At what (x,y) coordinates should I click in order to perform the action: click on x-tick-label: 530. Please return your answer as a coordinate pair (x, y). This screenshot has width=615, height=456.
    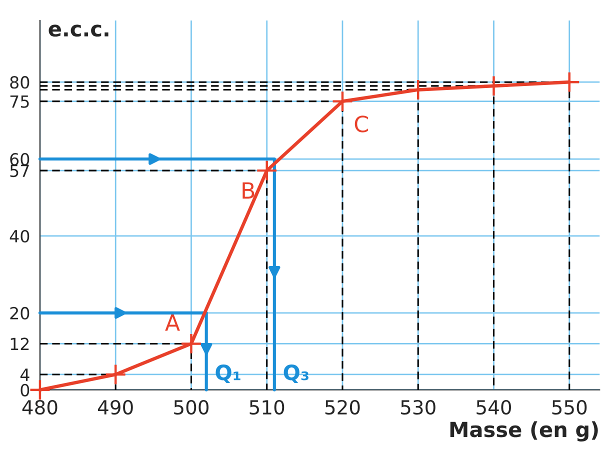
    Looking at the image, I should click on (418, 407).